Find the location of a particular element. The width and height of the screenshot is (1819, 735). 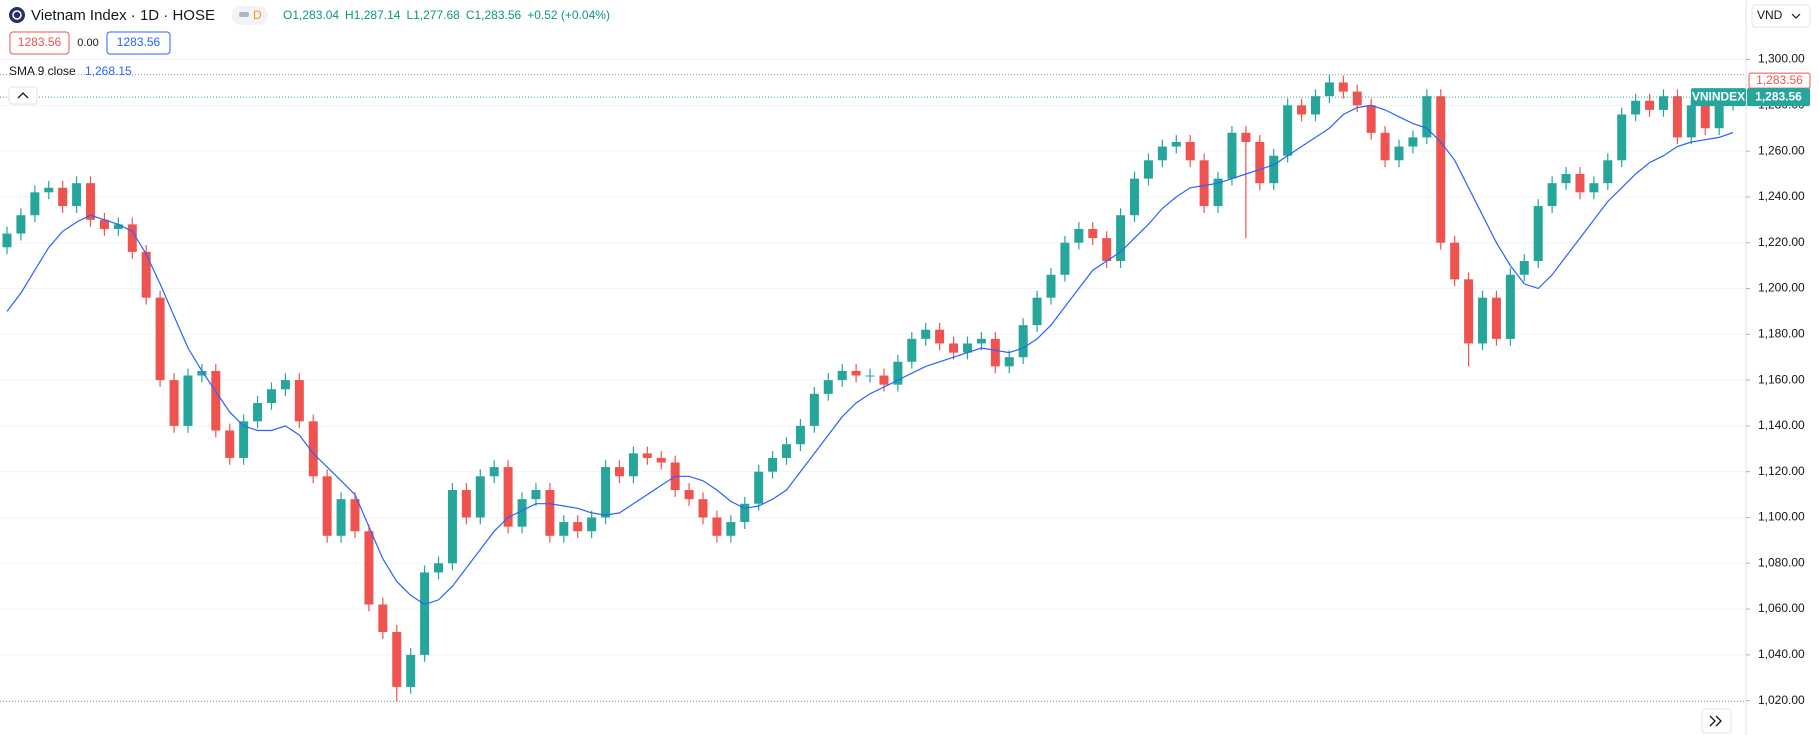

symbol-tag: VNINDEX is located at coordinates (1718, 96).